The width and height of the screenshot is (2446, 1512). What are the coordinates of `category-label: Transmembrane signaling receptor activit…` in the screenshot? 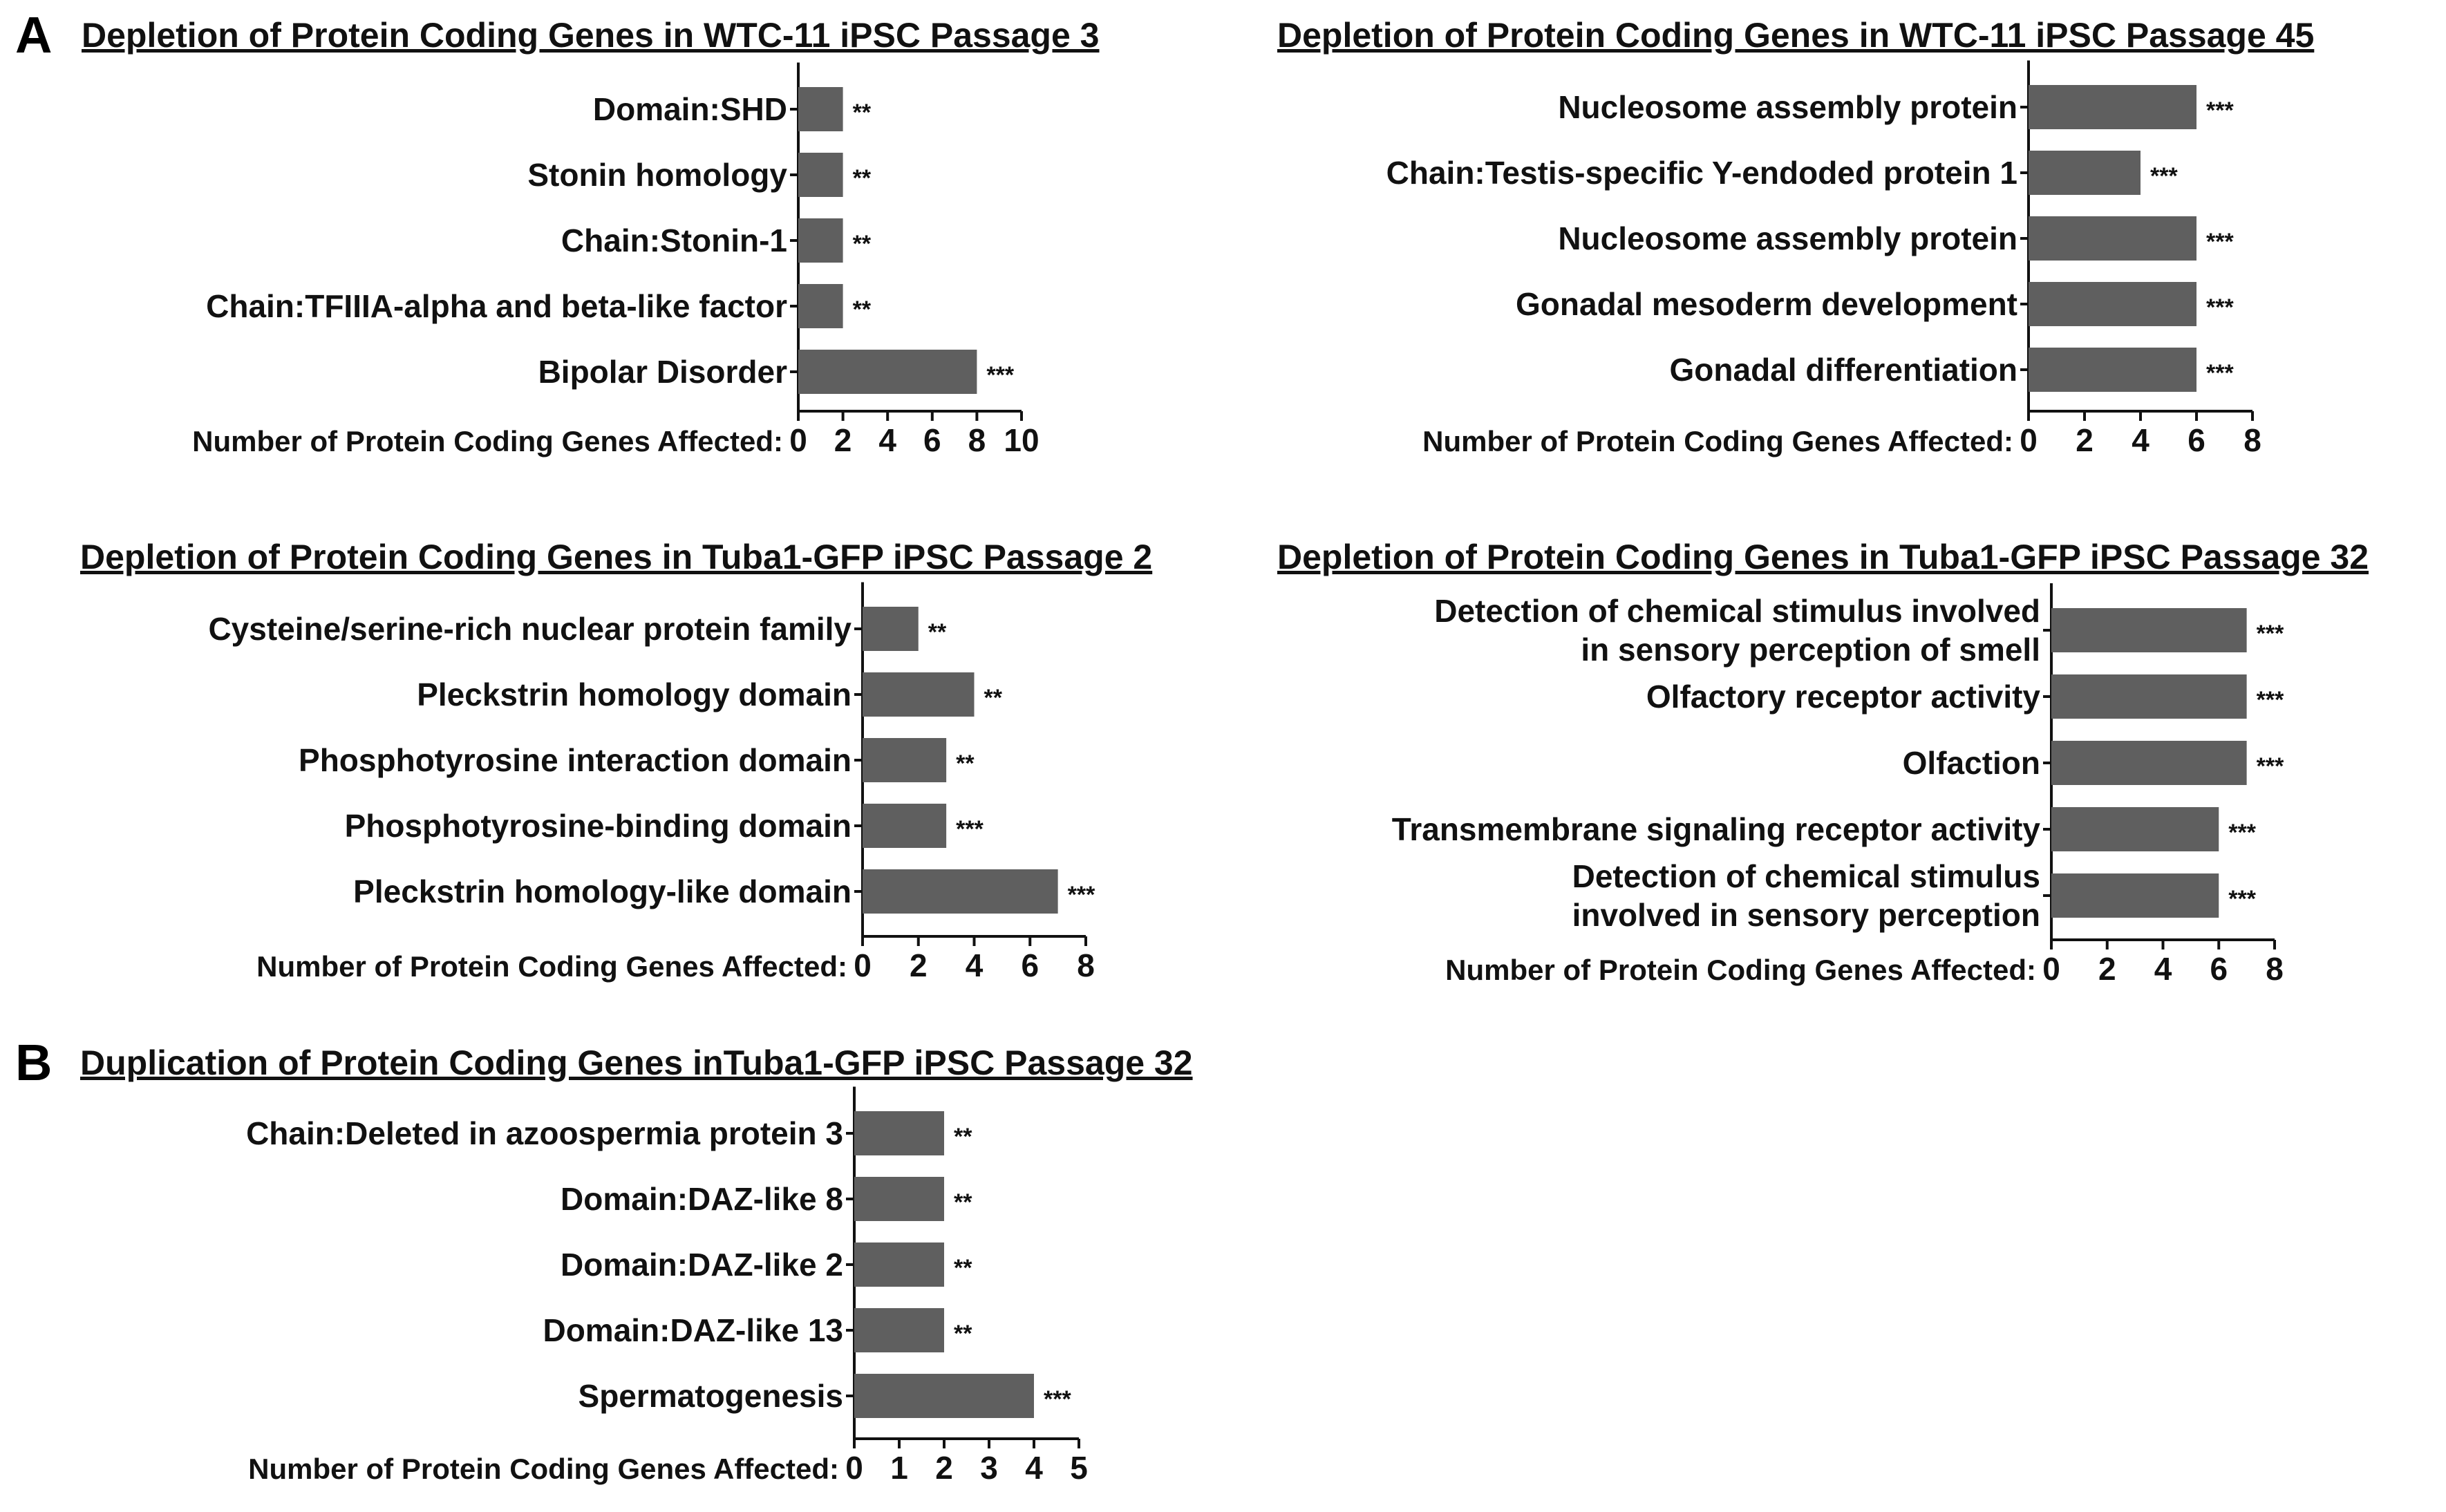 It's located at (1716, 829).